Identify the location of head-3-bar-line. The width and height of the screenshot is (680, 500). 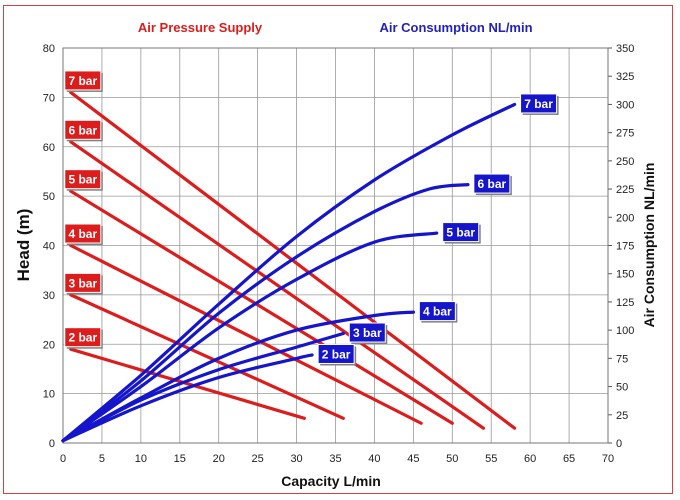
(207, 356).